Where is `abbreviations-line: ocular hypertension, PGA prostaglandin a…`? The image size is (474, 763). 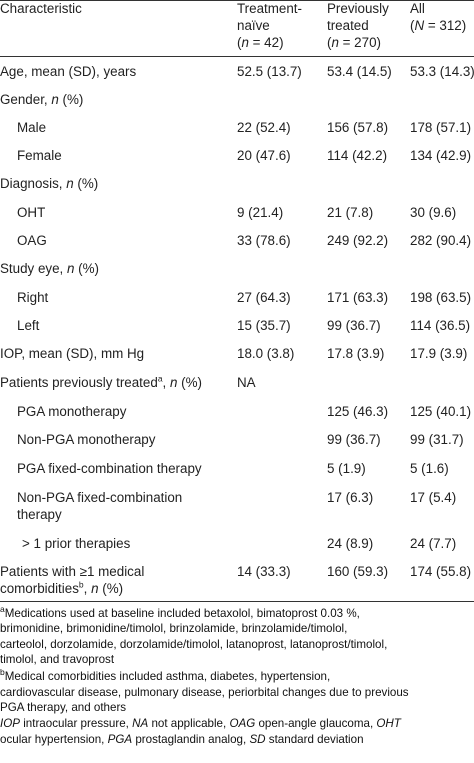
abbreviations-line: ocular hypertension, PGA prostaglandin a… is located at coordinates (182, 739).